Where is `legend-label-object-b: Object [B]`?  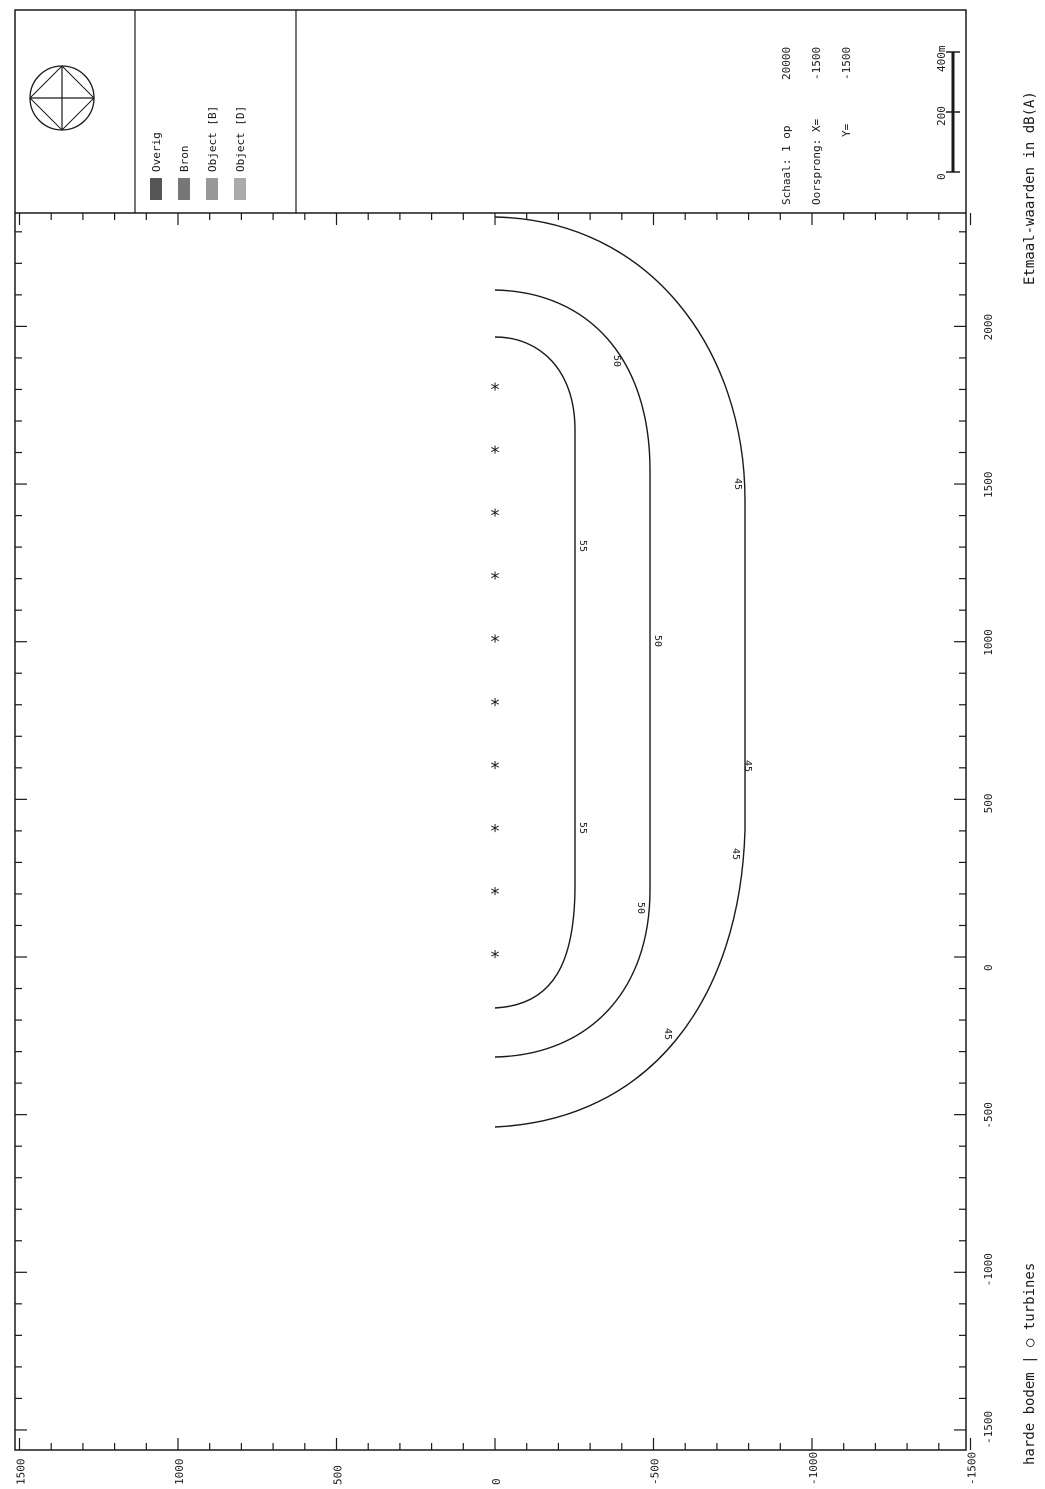
legend-label-object-b: Object [B] is located at coordinates (212, 139).